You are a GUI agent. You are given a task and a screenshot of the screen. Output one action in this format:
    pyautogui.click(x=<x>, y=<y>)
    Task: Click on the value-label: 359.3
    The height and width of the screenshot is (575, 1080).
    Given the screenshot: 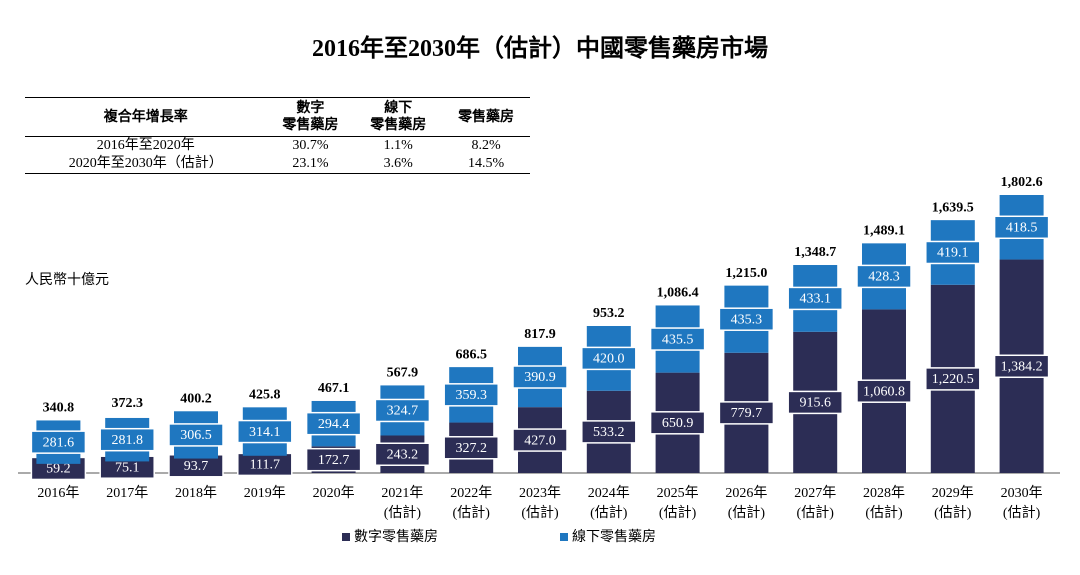 What is the action you would take?
    pyautogui.click(x=471, y=395)
    